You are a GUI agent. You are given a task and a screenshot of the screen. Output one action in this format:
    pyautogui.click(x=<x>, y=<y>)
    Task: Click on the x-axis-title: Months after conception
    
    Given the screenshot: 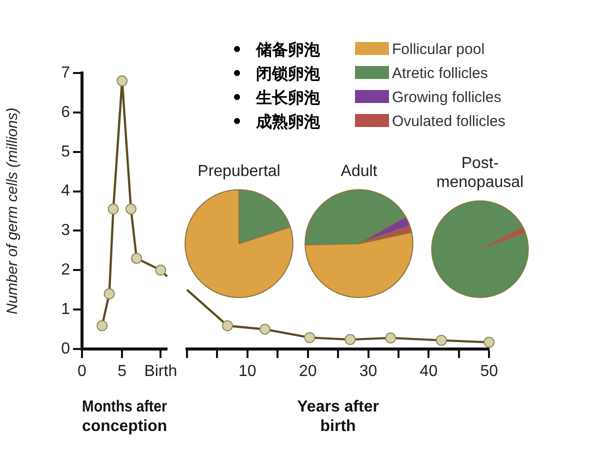 What is the action you would take?
    pyautogui.click(x=125, y=416)
    